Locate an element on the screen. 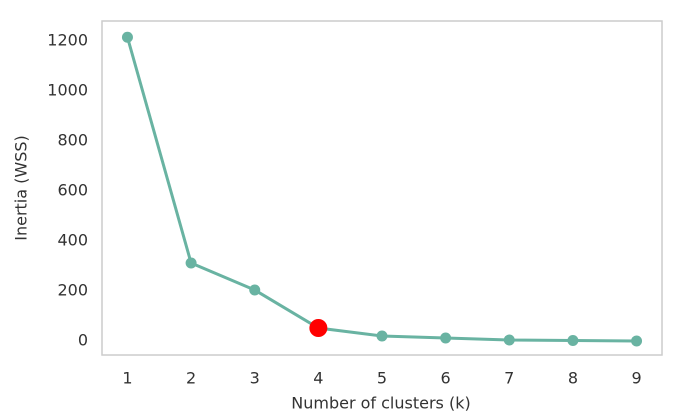  x-tick-label: 2 is located at coordinates (191, 378).